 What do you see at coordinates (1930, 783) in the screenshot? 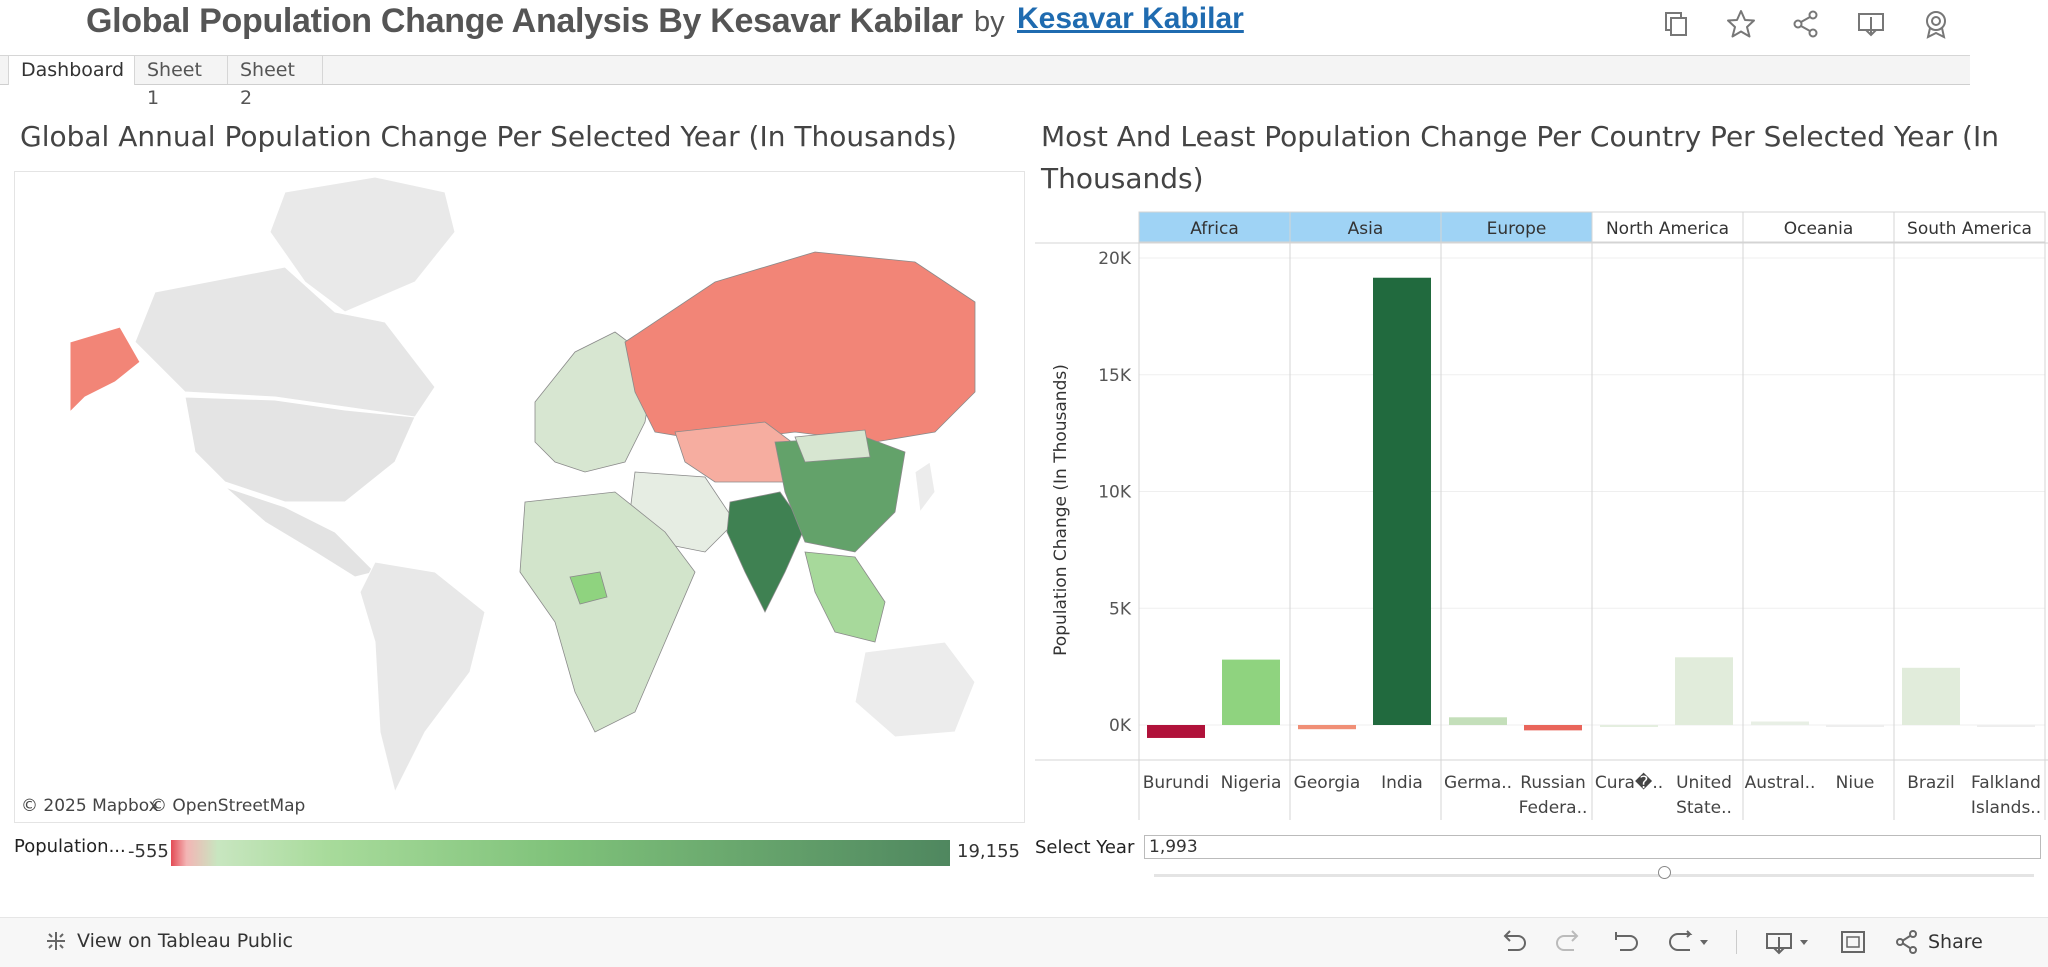
I see `x-category-label: Brazil` at bounding box center [1930, 783].